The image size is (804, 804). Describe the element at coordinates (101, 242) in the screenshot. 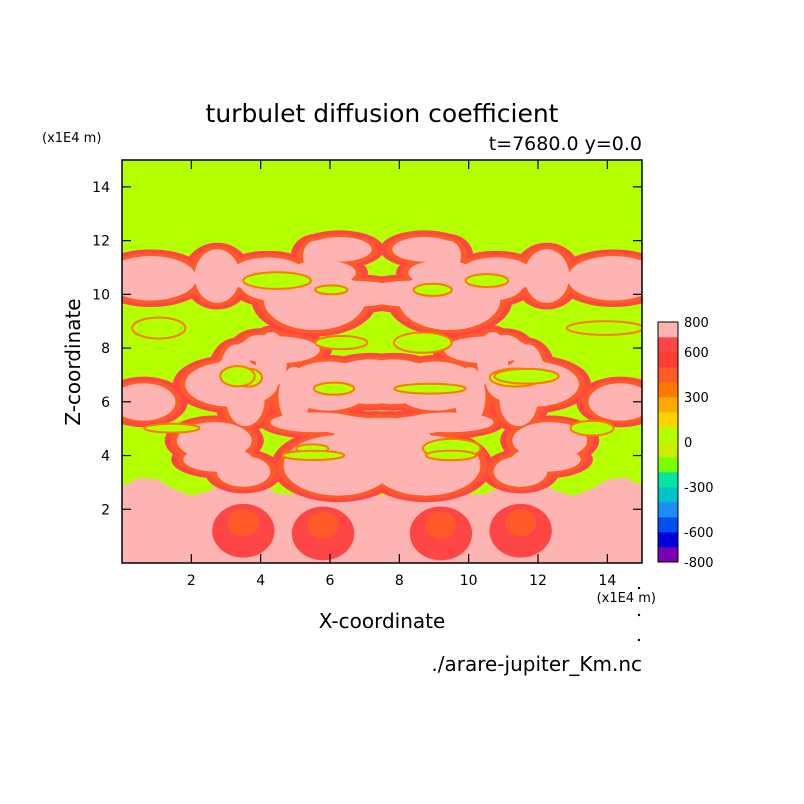

I see `y-tick-label: 12` at that location.